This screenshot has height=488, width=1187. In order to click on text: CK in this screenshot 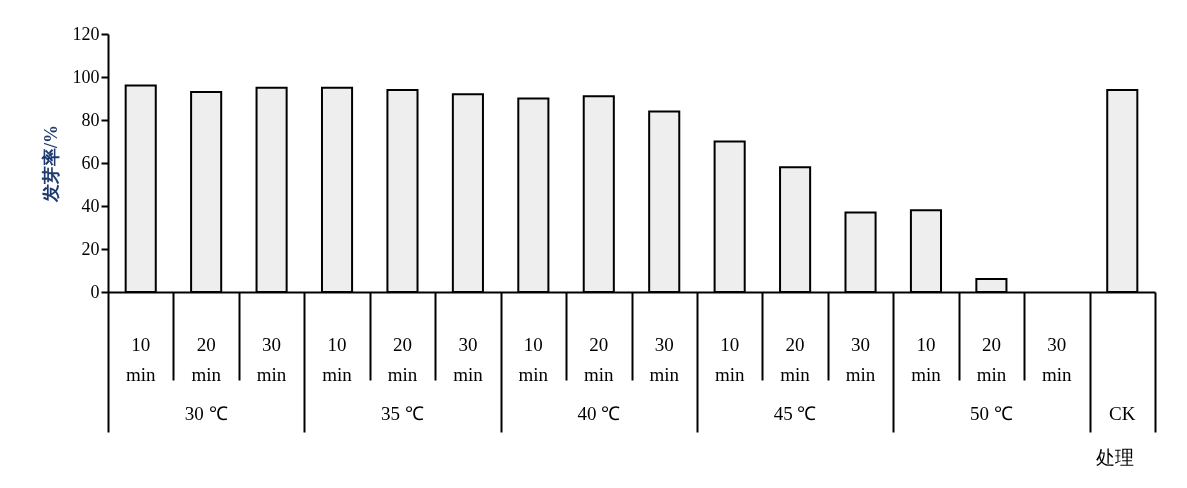, I will do `click(1122, 413)`.